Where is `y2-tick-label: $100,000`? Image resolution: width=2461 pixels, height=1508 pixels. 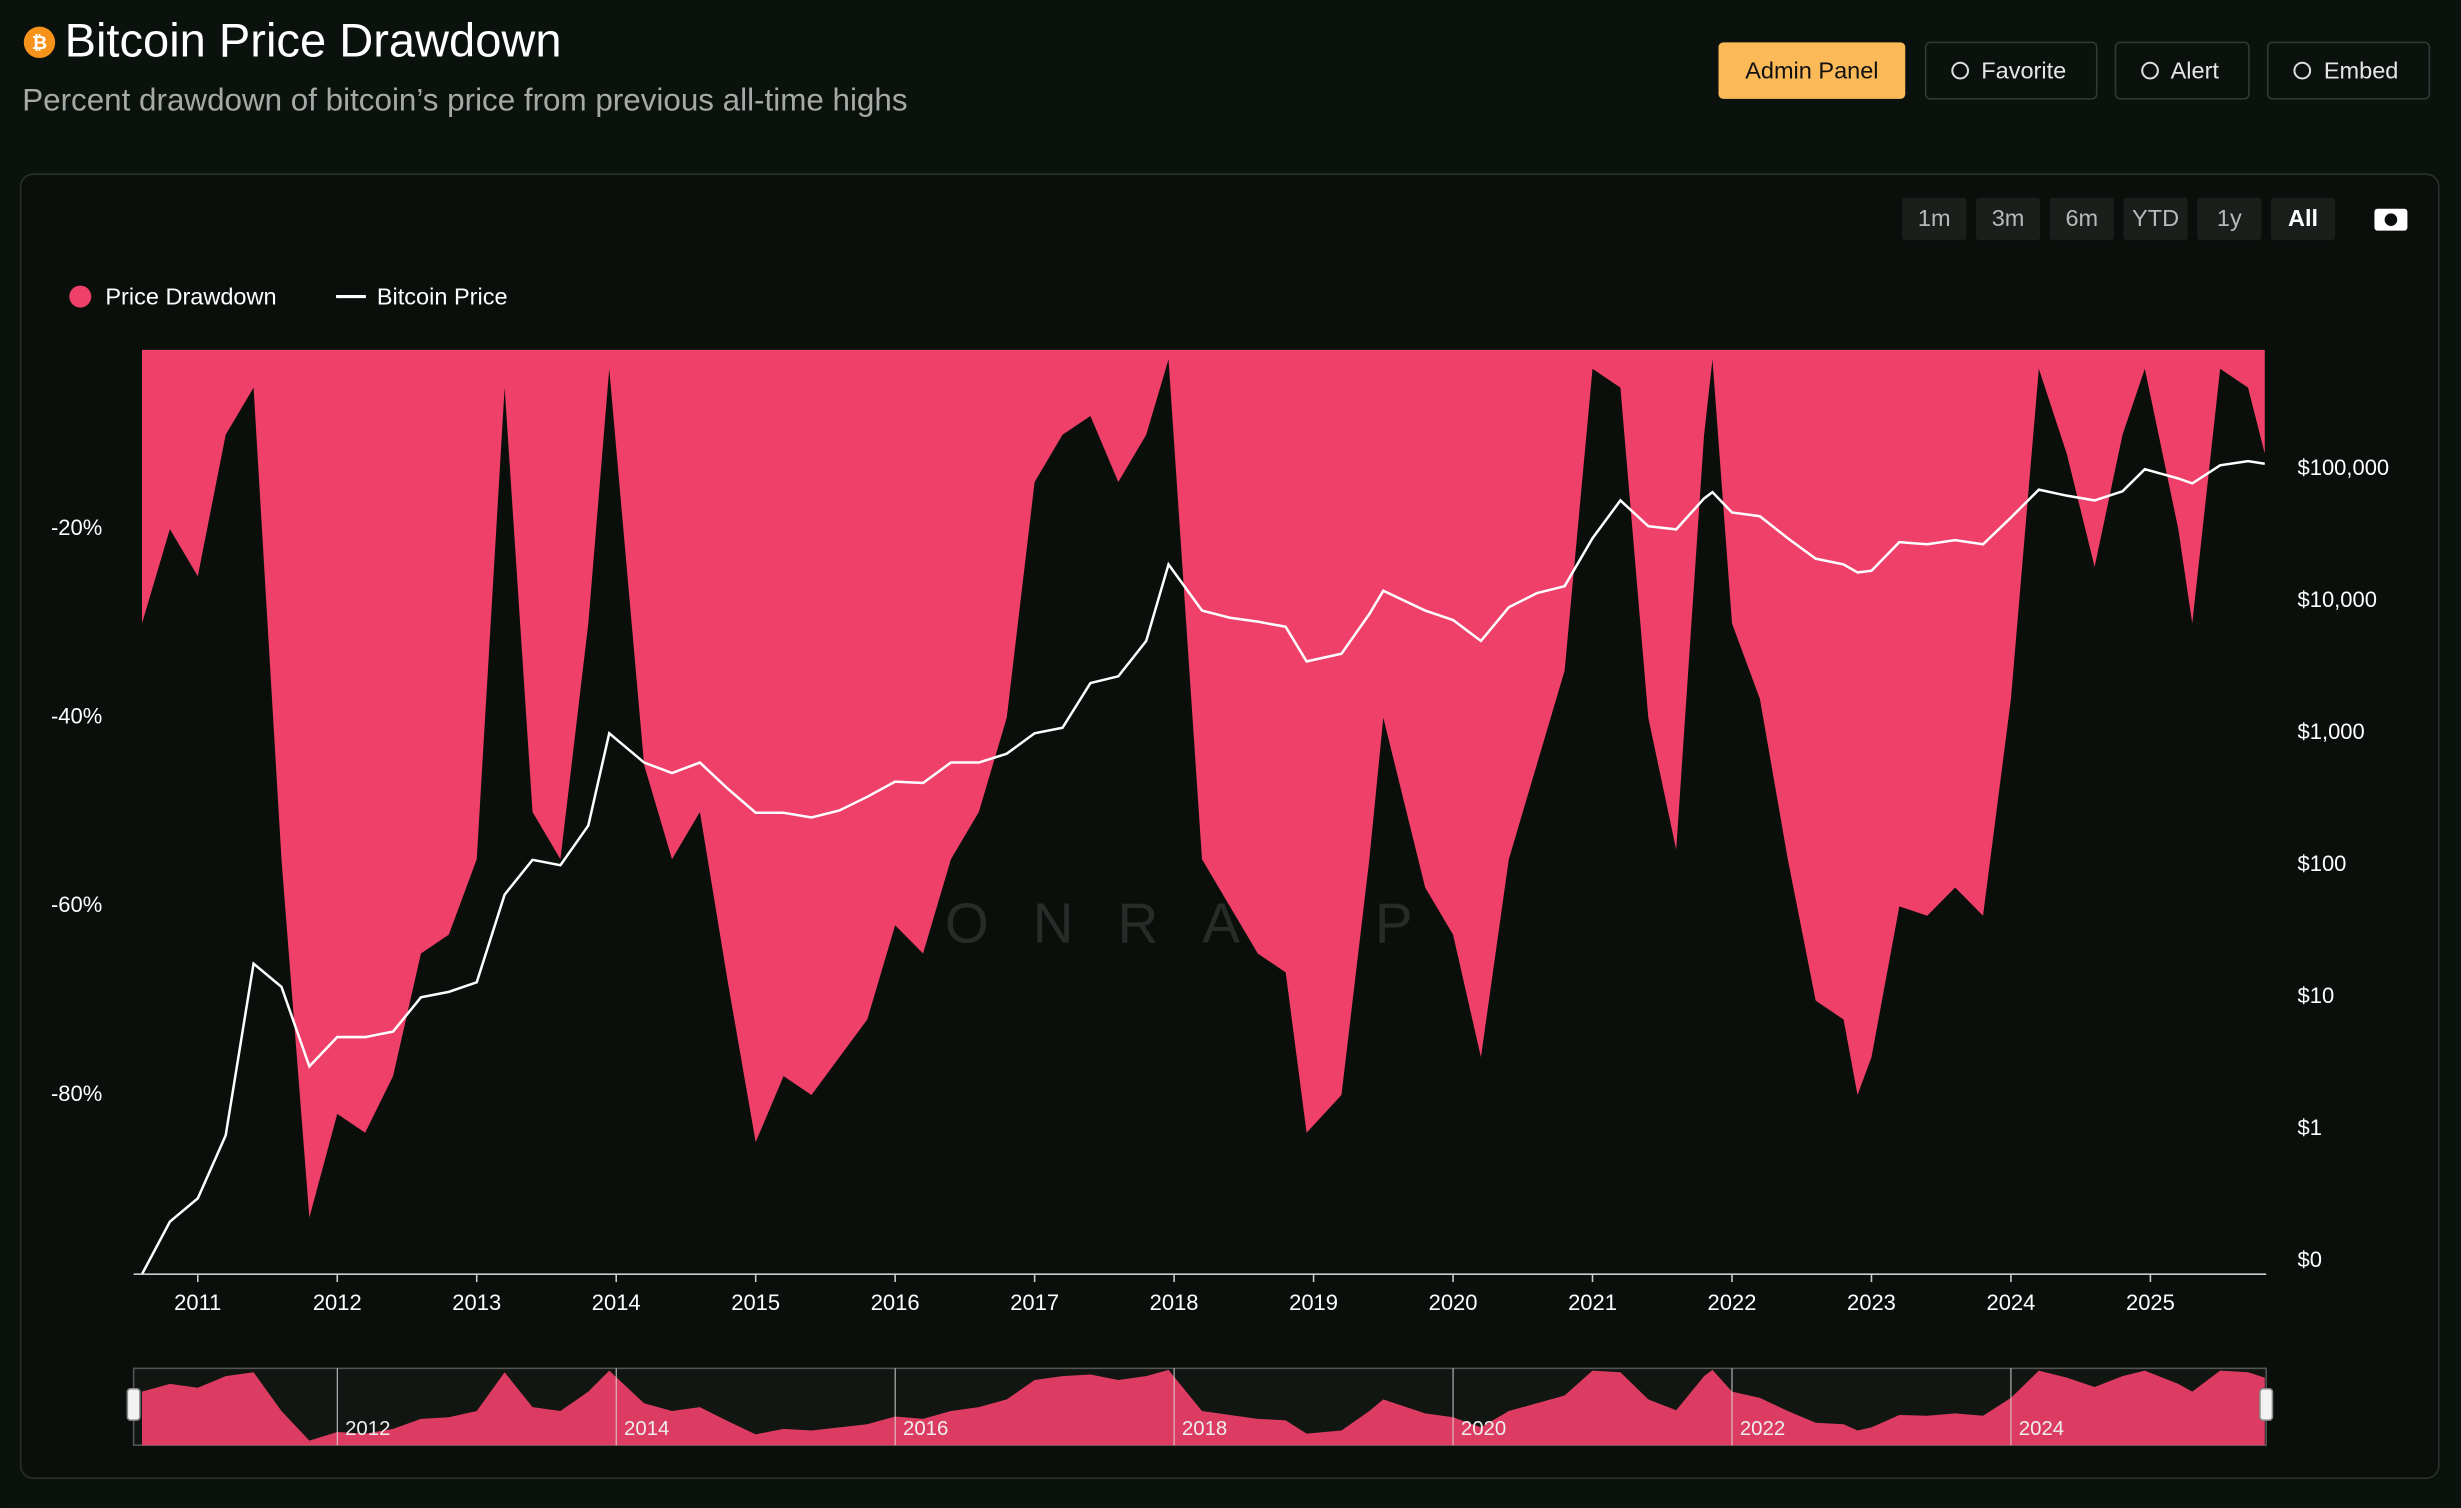 y2-tick-label: $100,000 is located at coordinates (2344, 467).